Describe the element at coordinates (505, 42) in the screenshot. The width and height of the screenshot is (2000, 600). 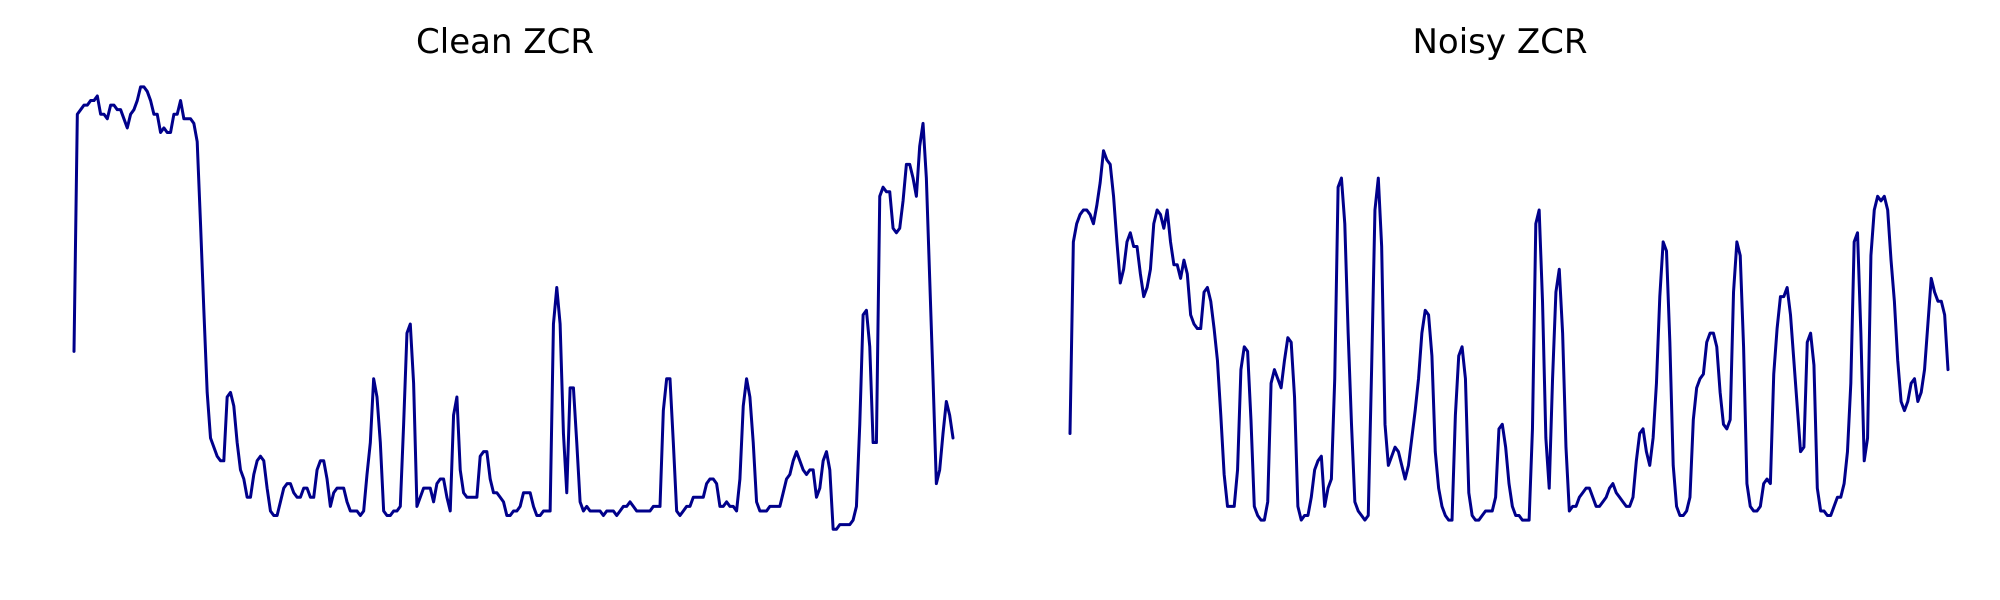
I see `chart-title: Clean ZCR` at that location.